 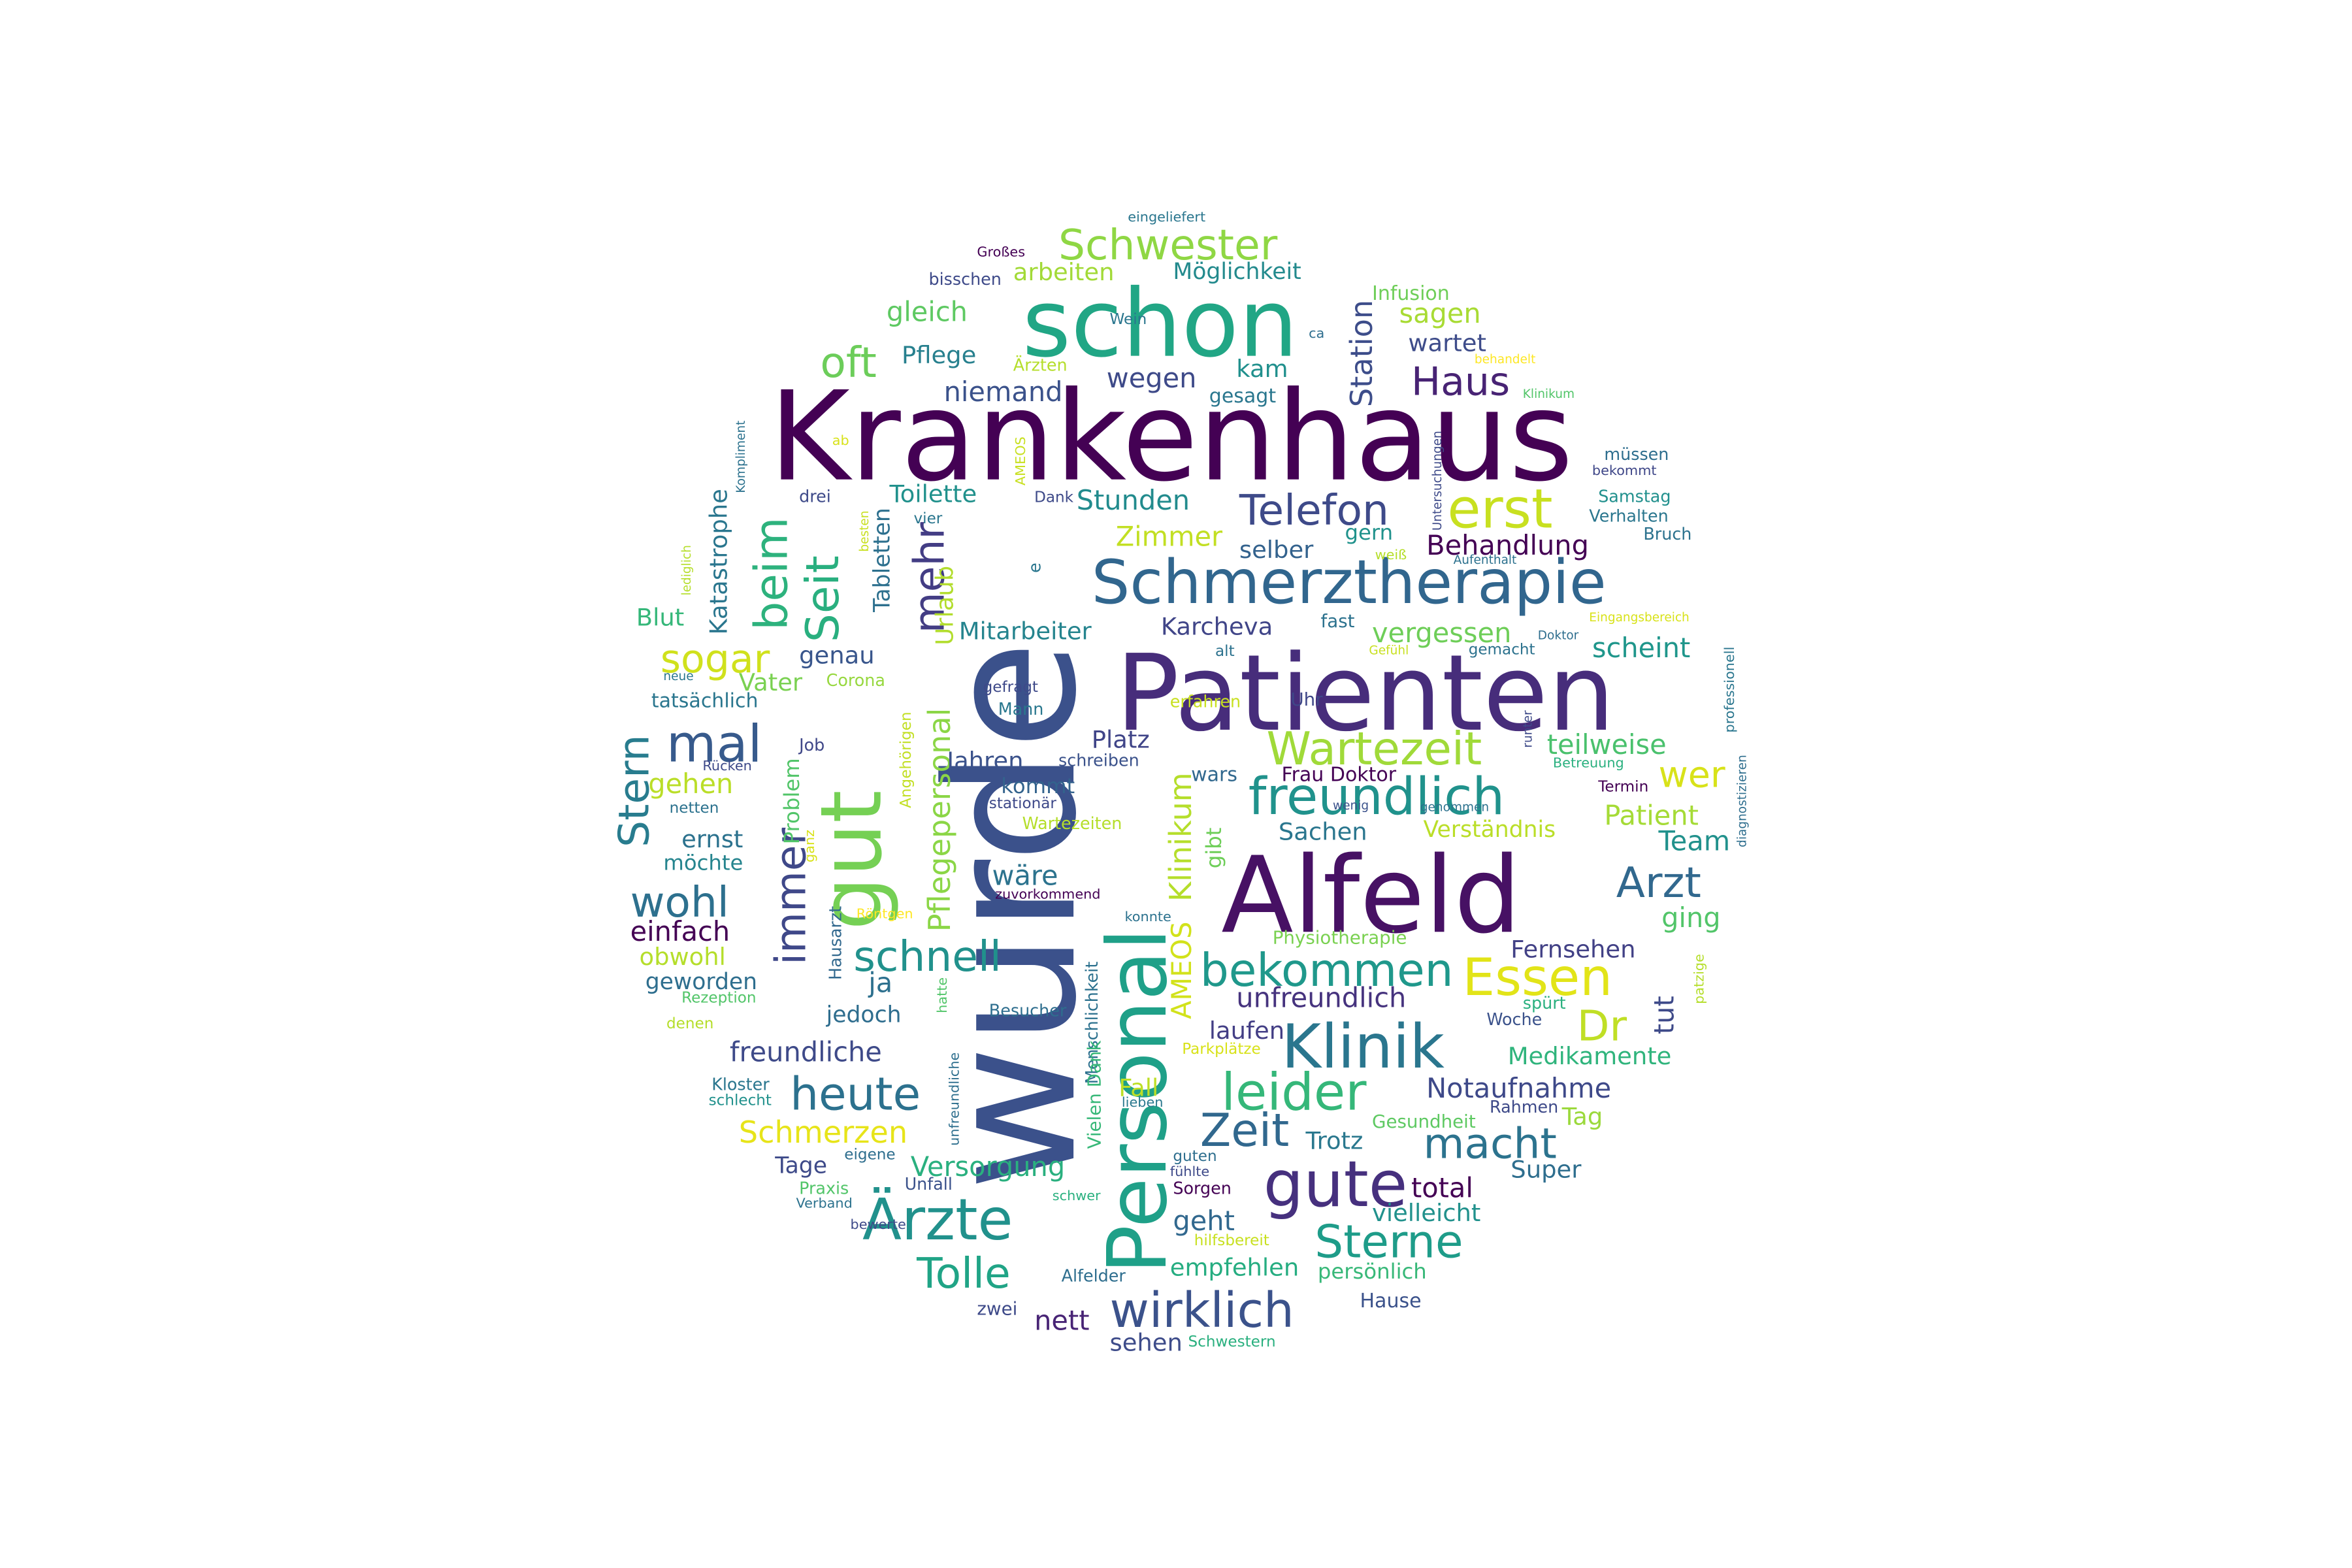 What do you see at coordinates (1499, 509) in the screenshot?
I see `word-13: erst` at bounding box center [1499, 509].